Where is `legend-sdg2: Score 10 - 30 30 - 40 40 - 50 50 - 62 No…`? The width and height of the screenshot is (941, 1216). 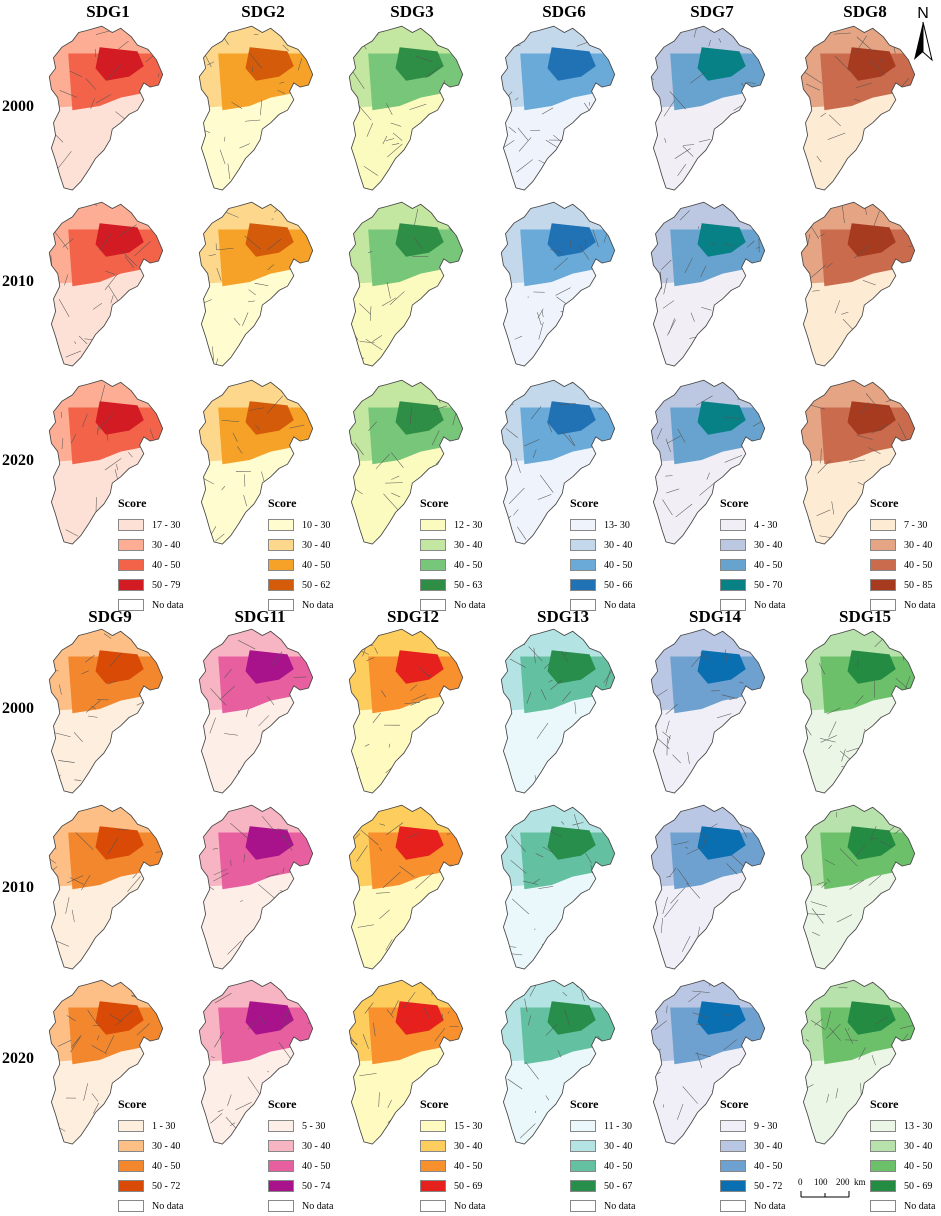 legend-sdg2: Score 10 - 30 30 - 40 40 - 50 50 - 62 No… is located at coordinates (324, 555).